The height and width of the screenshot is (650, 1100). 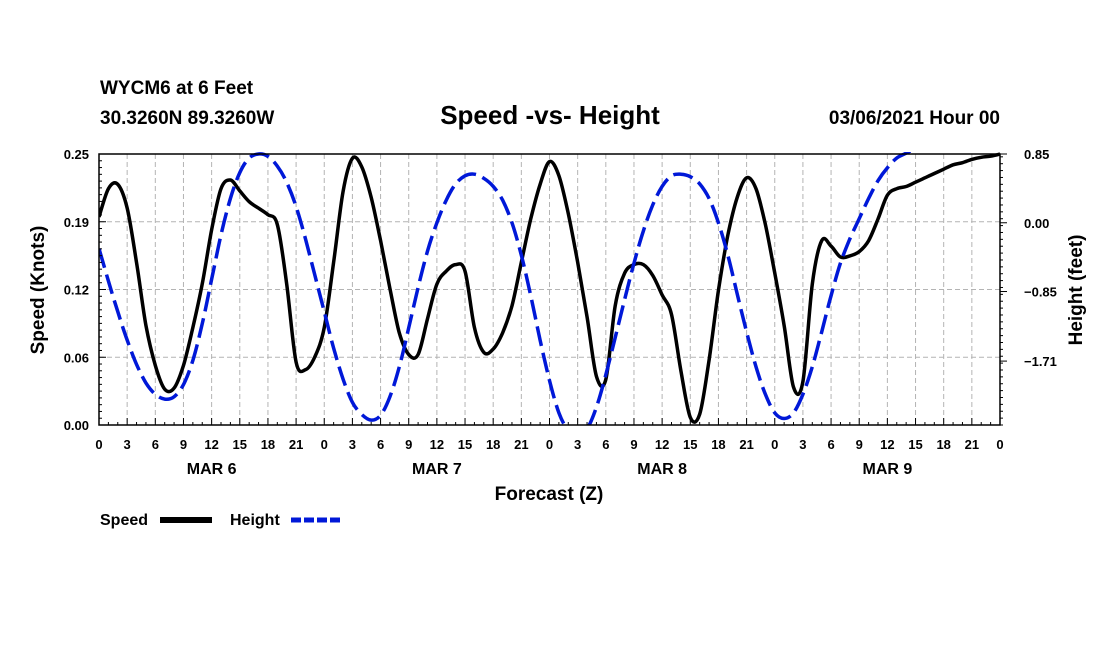 What do you see at coordinates (1040, 292) in the screenshot?
I see `y-right-tick-label: −0.85` at bounding box center [1040, 292].